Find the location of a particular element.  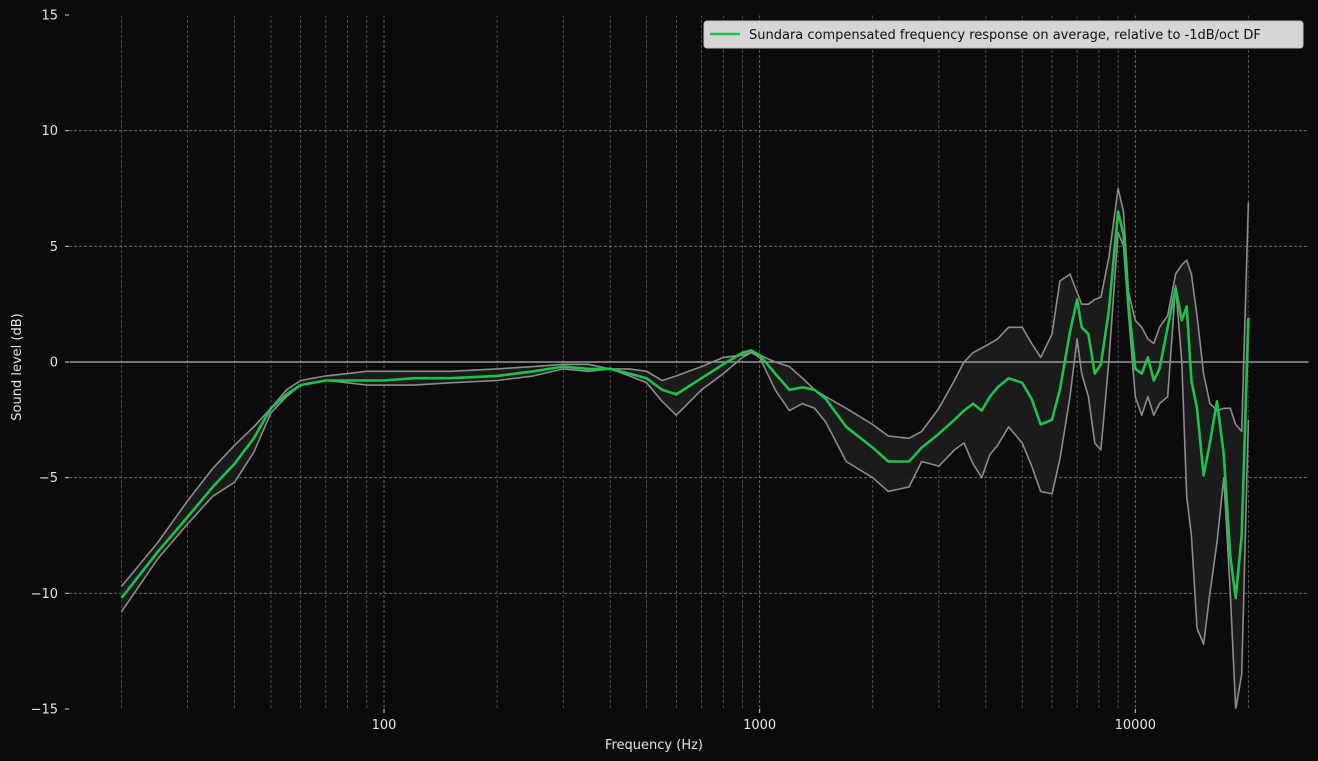

x-tick-label: 1000 is located at coordinates (759, 725).